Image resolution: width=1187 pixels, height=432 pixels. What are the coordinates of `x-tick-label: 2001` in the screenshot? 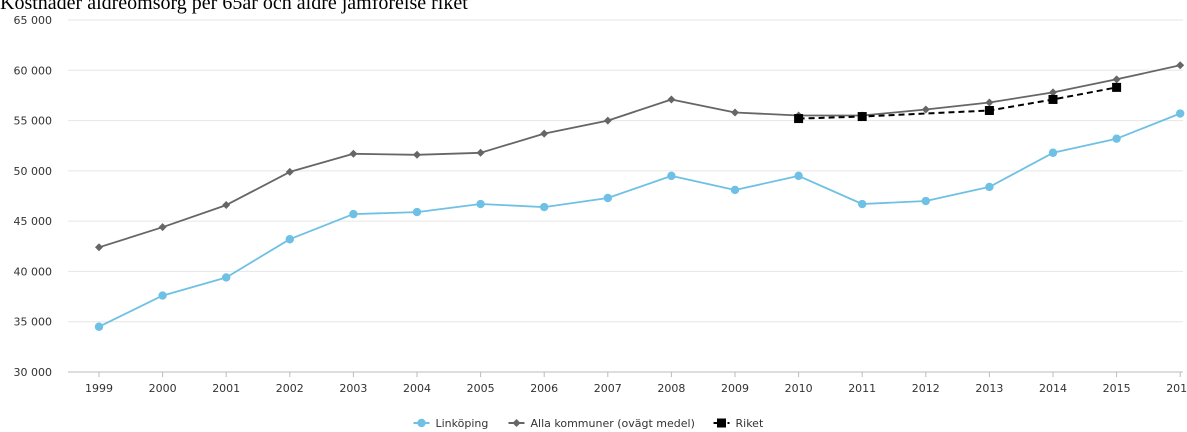 It's located at (226, 388).